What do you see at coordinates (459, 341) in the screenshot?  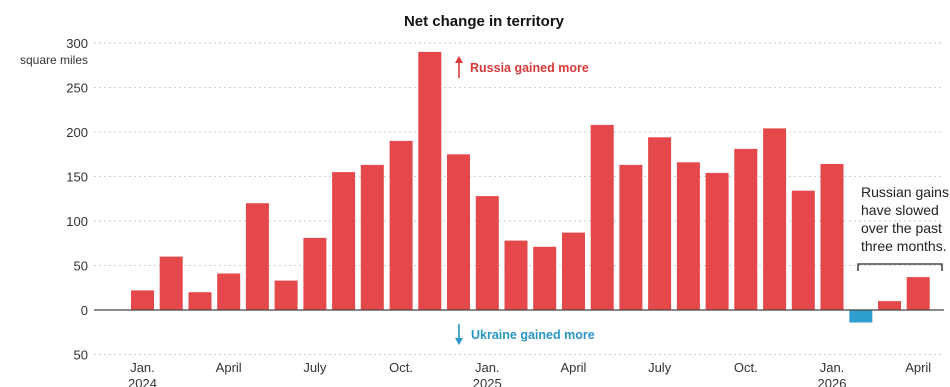 I see `down-arrow-head-icon` at bounding box center [459, 341].